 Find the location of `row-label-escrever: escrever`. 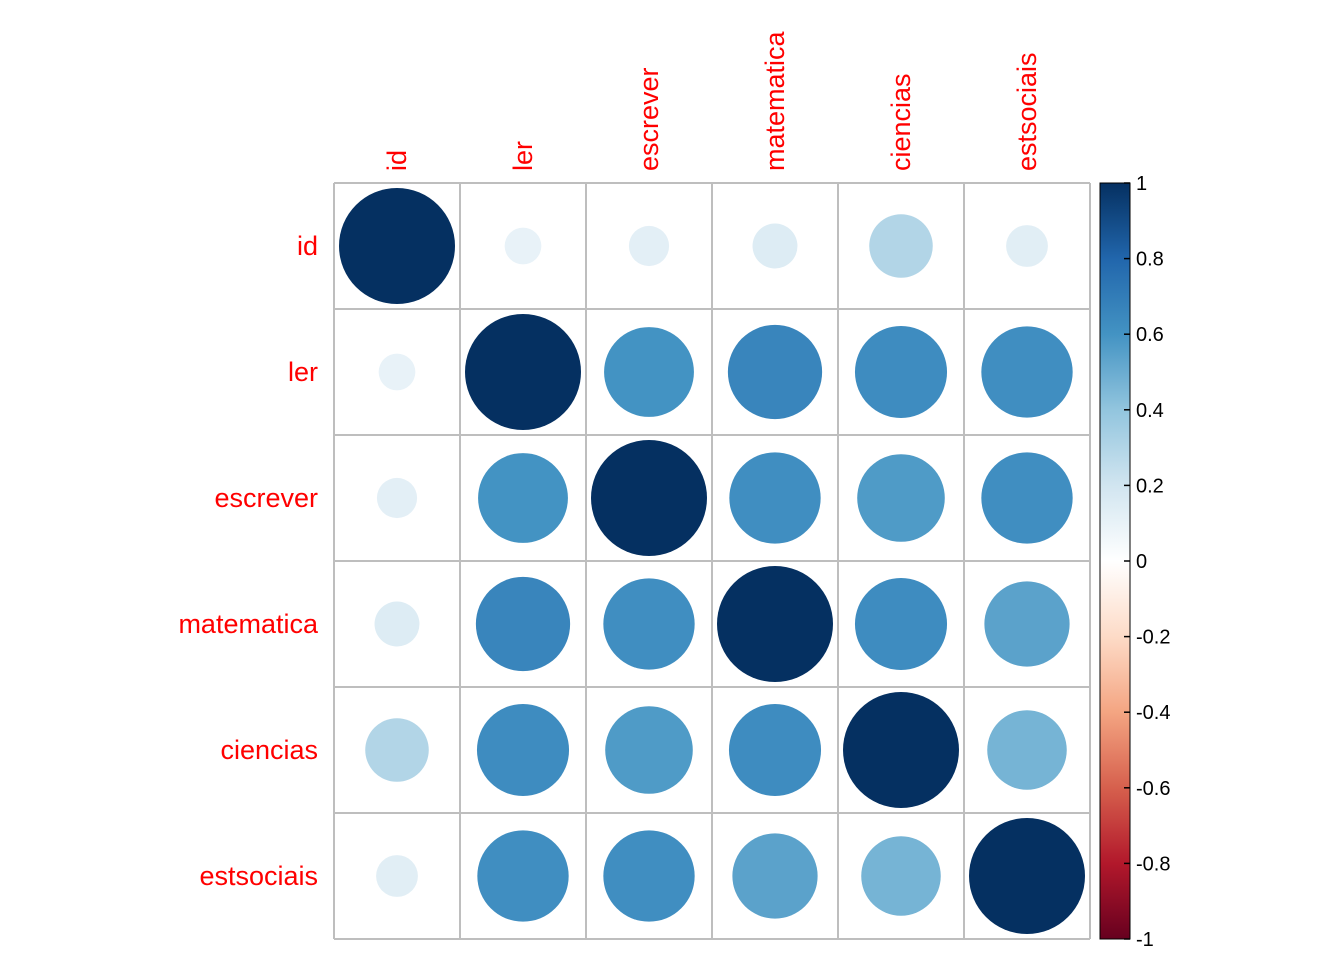

row-label-escrever: escrever is located at coordinates (266, 498).